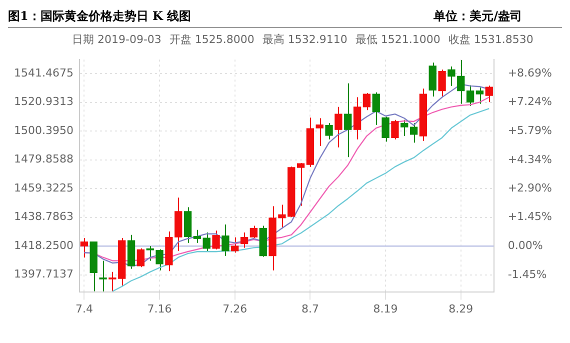  I want to click on y2-tick-label: +7.24%, so click(530, 101).